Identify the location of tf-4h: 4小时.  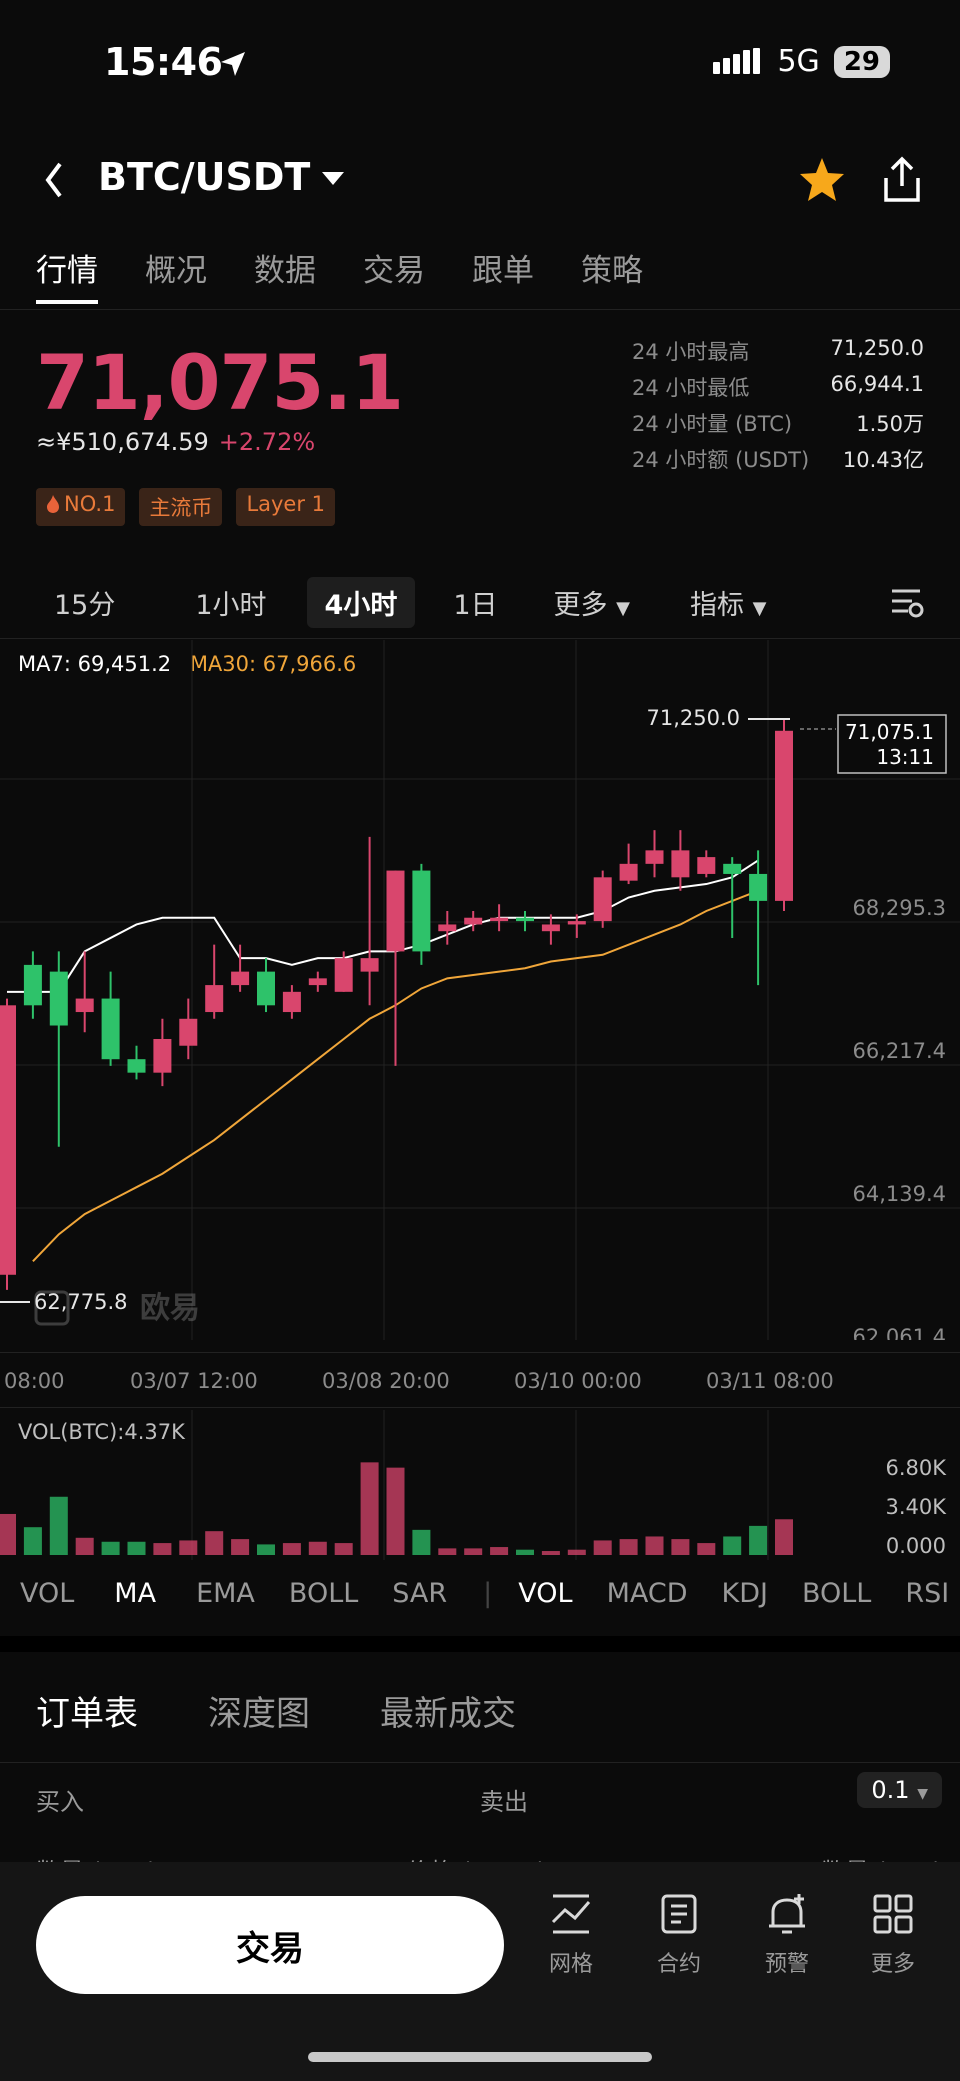
(361, 602).